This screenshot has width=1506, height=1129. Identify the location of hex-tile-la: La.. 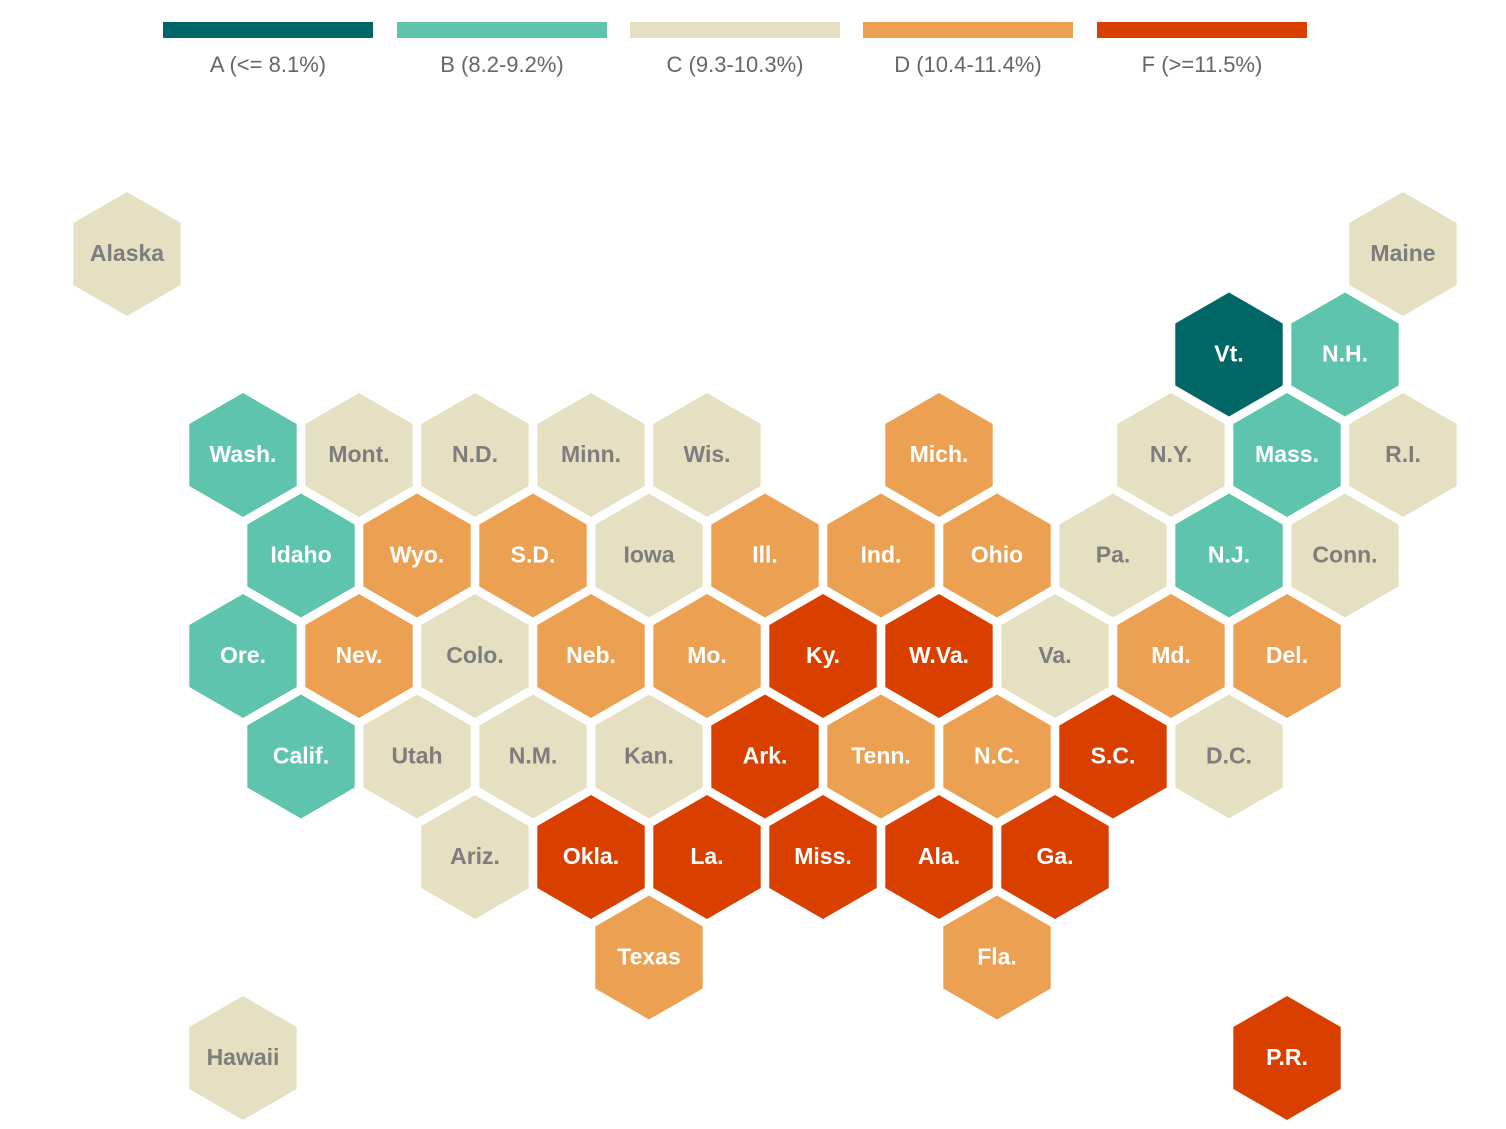
(707, 857).